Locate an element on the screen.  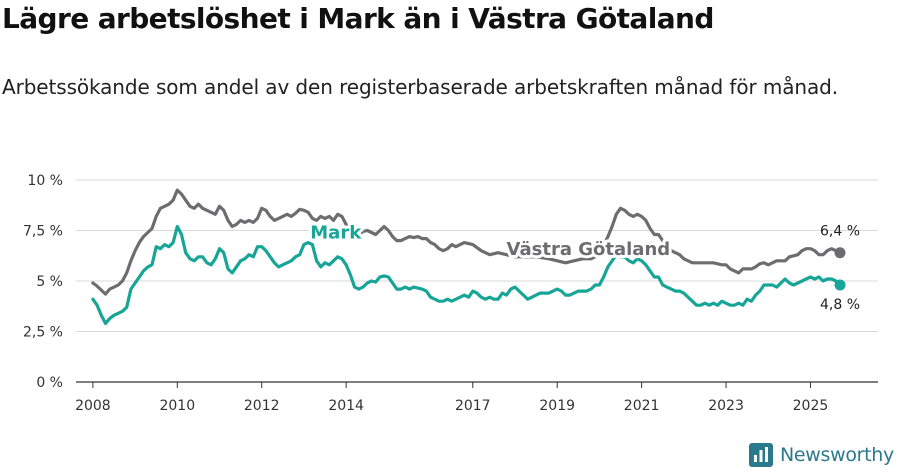
brand: Newsworthy is located at coordinates (821, 455).